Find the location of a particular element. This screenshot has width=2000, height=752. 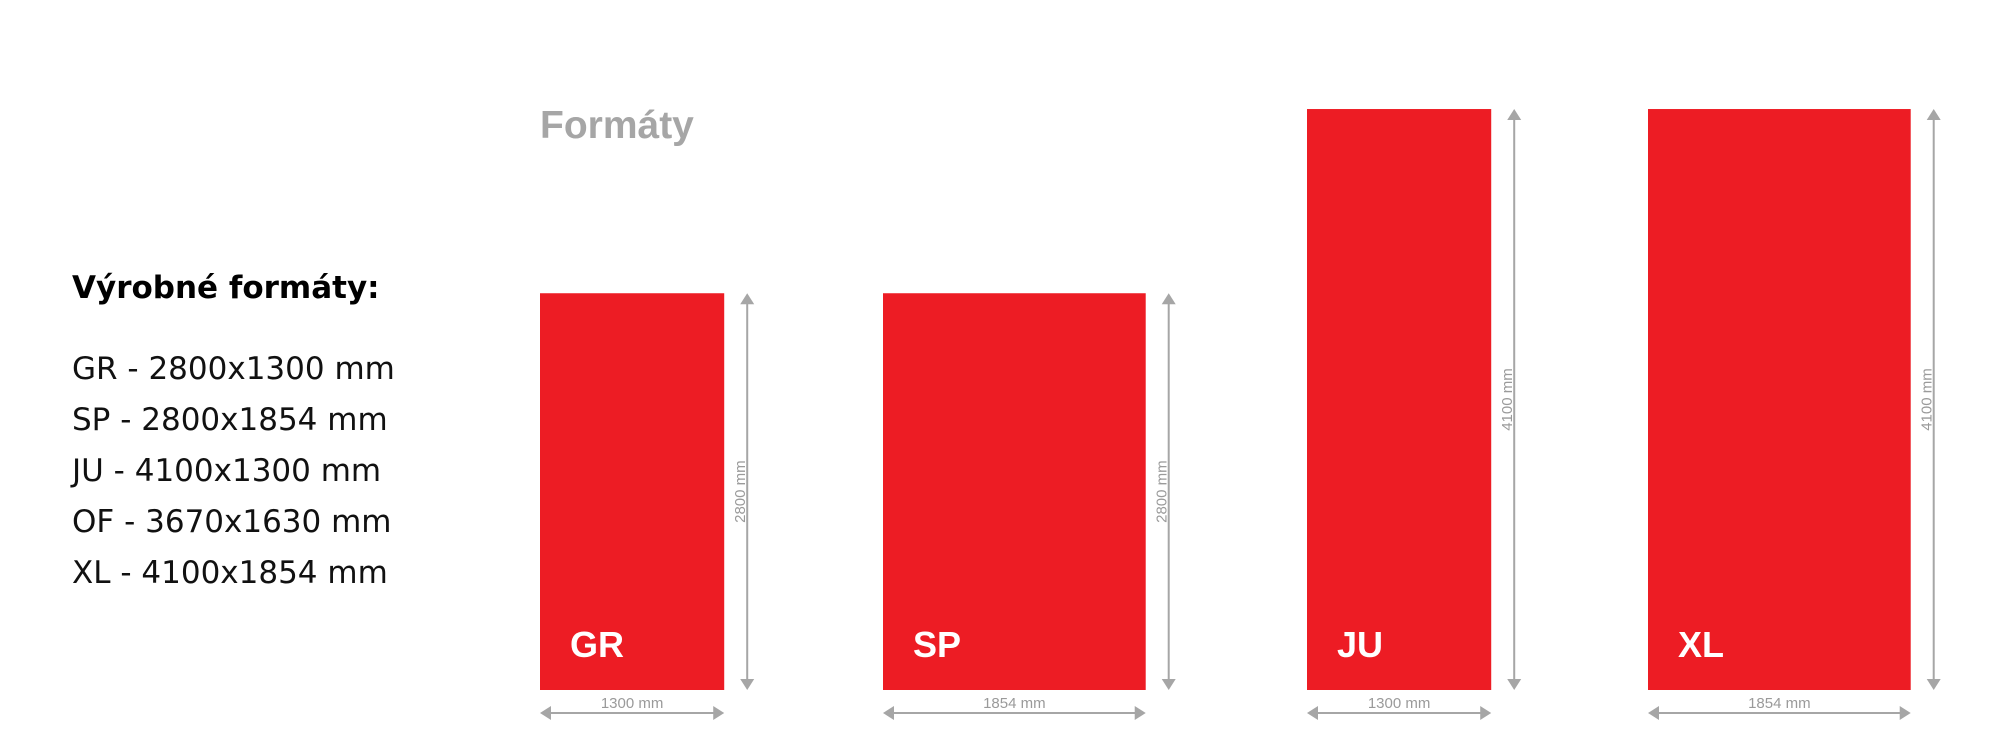

format-spec-of: OF - 3670x1630 mm is located at coordinates (232, 522).